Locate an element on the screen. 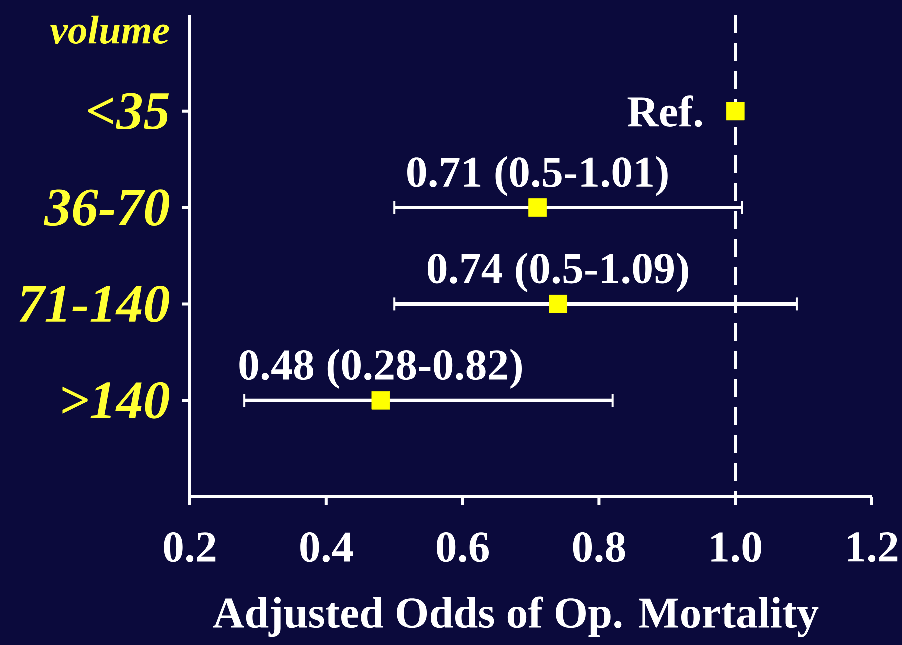  x-tick-label: 1.2 is located at coordinates (873, 547).